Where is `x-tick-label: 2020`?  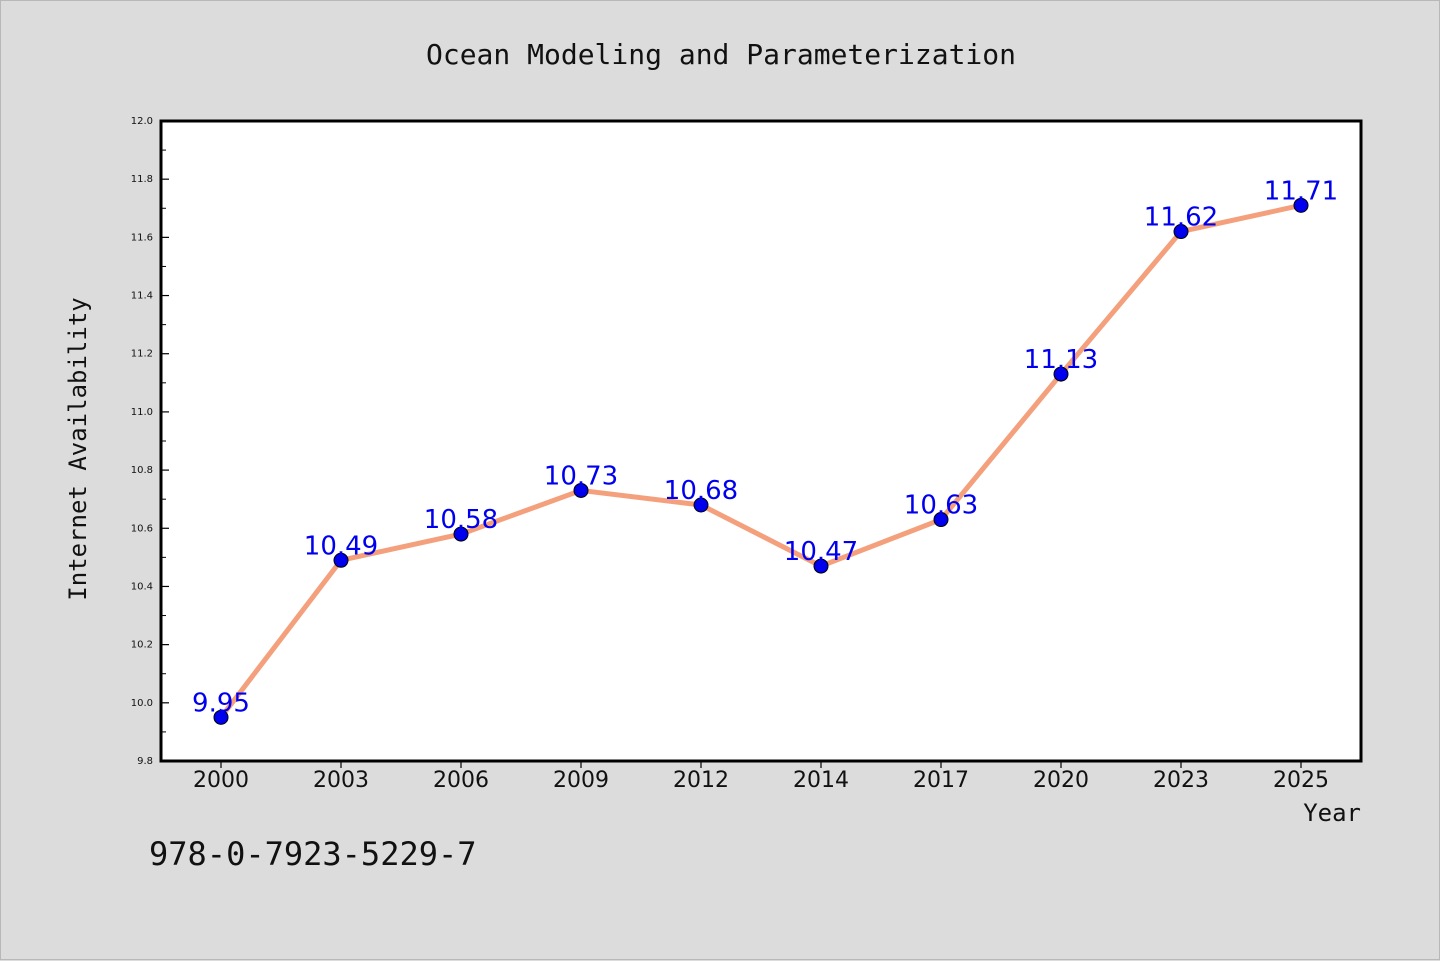
x-tick-label: 2020 is located at coordinates (1061, 780).